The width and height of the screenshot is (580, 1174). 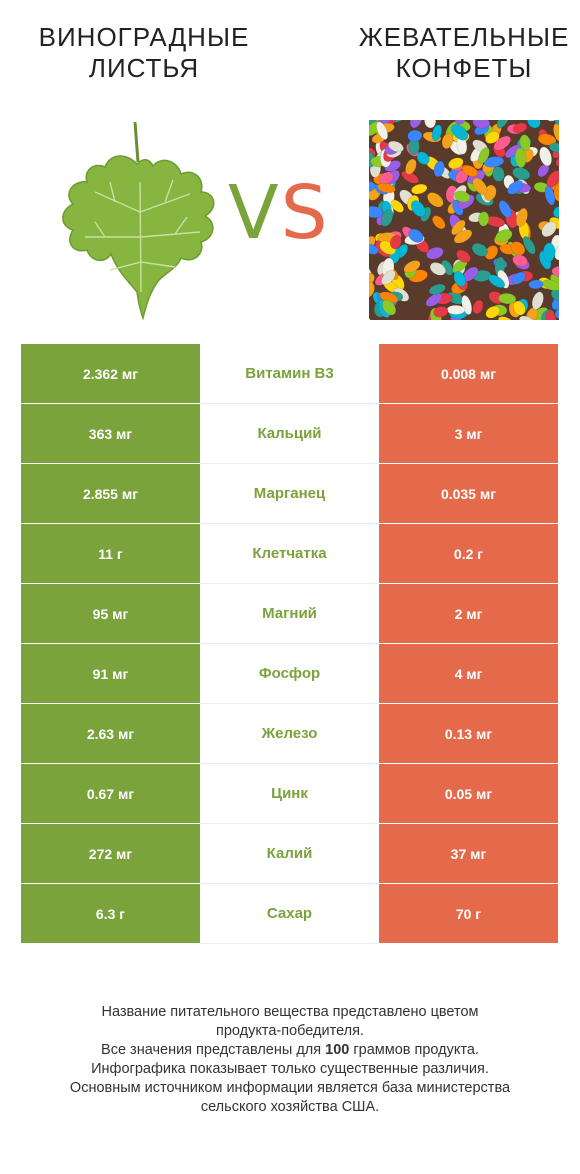 I want to click on right-product-title: Жевательные конфеты, so click(x=457, y=53).